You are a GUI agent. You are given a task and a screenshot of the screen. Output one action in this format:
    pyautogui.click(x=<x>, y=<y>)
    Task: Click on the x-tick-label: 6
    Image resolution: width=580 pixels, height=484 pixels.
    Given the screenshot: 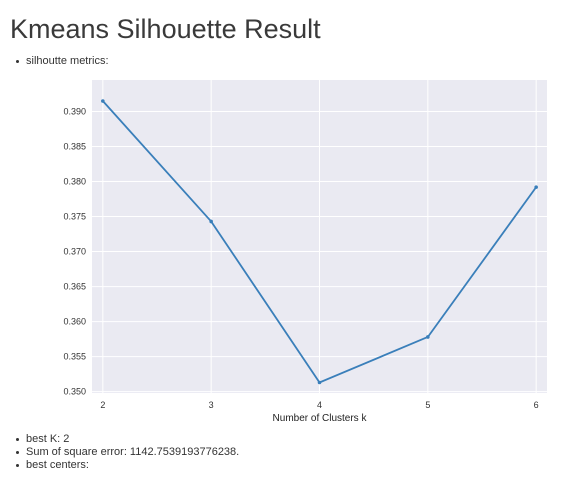 What is the action you would take?
    pyautogui.click(x=536, y=405)
    